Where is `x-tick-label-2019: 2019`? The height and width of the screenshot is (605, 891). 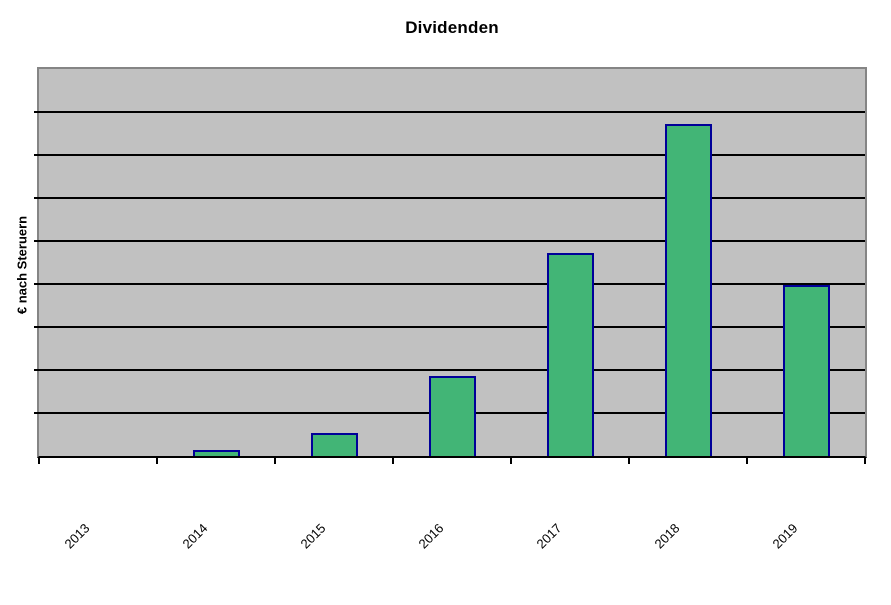
x-tick-label-2019: 2019 is located at coordinates (785, 536).